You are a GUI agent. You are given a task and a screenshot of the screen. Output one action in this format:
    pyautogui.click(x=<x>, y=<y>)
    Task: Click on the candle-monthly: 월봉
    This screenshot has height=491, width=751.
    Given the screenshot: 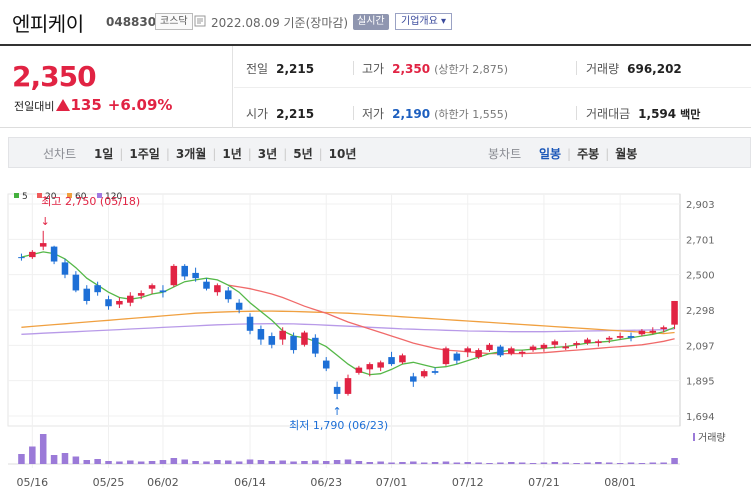 What is the action you would take?
    pyautogui.click(x=626, y=154)
    